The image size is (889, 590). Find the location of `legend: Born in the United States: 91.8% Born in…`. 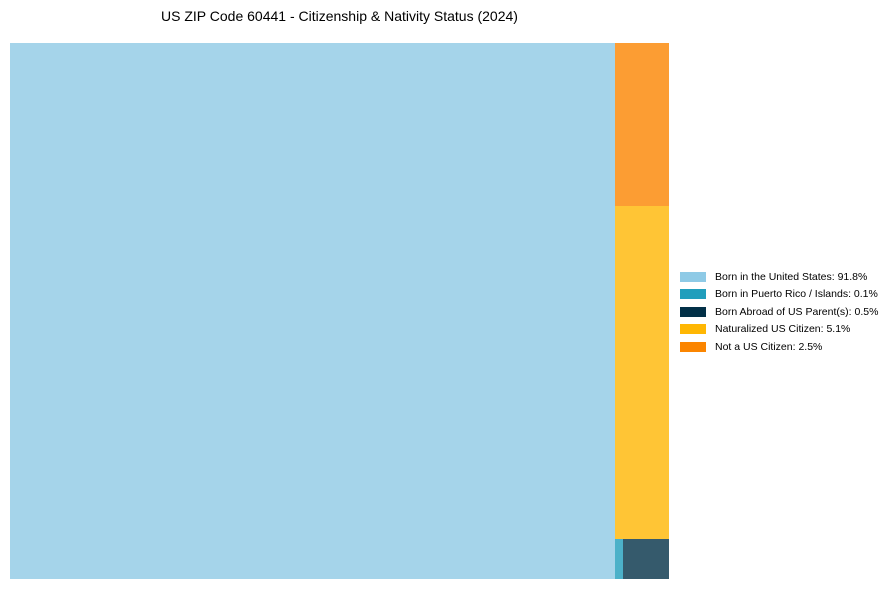

legend: Born in the United States: 91.8% Born in… is located at coordinates (779, 312).